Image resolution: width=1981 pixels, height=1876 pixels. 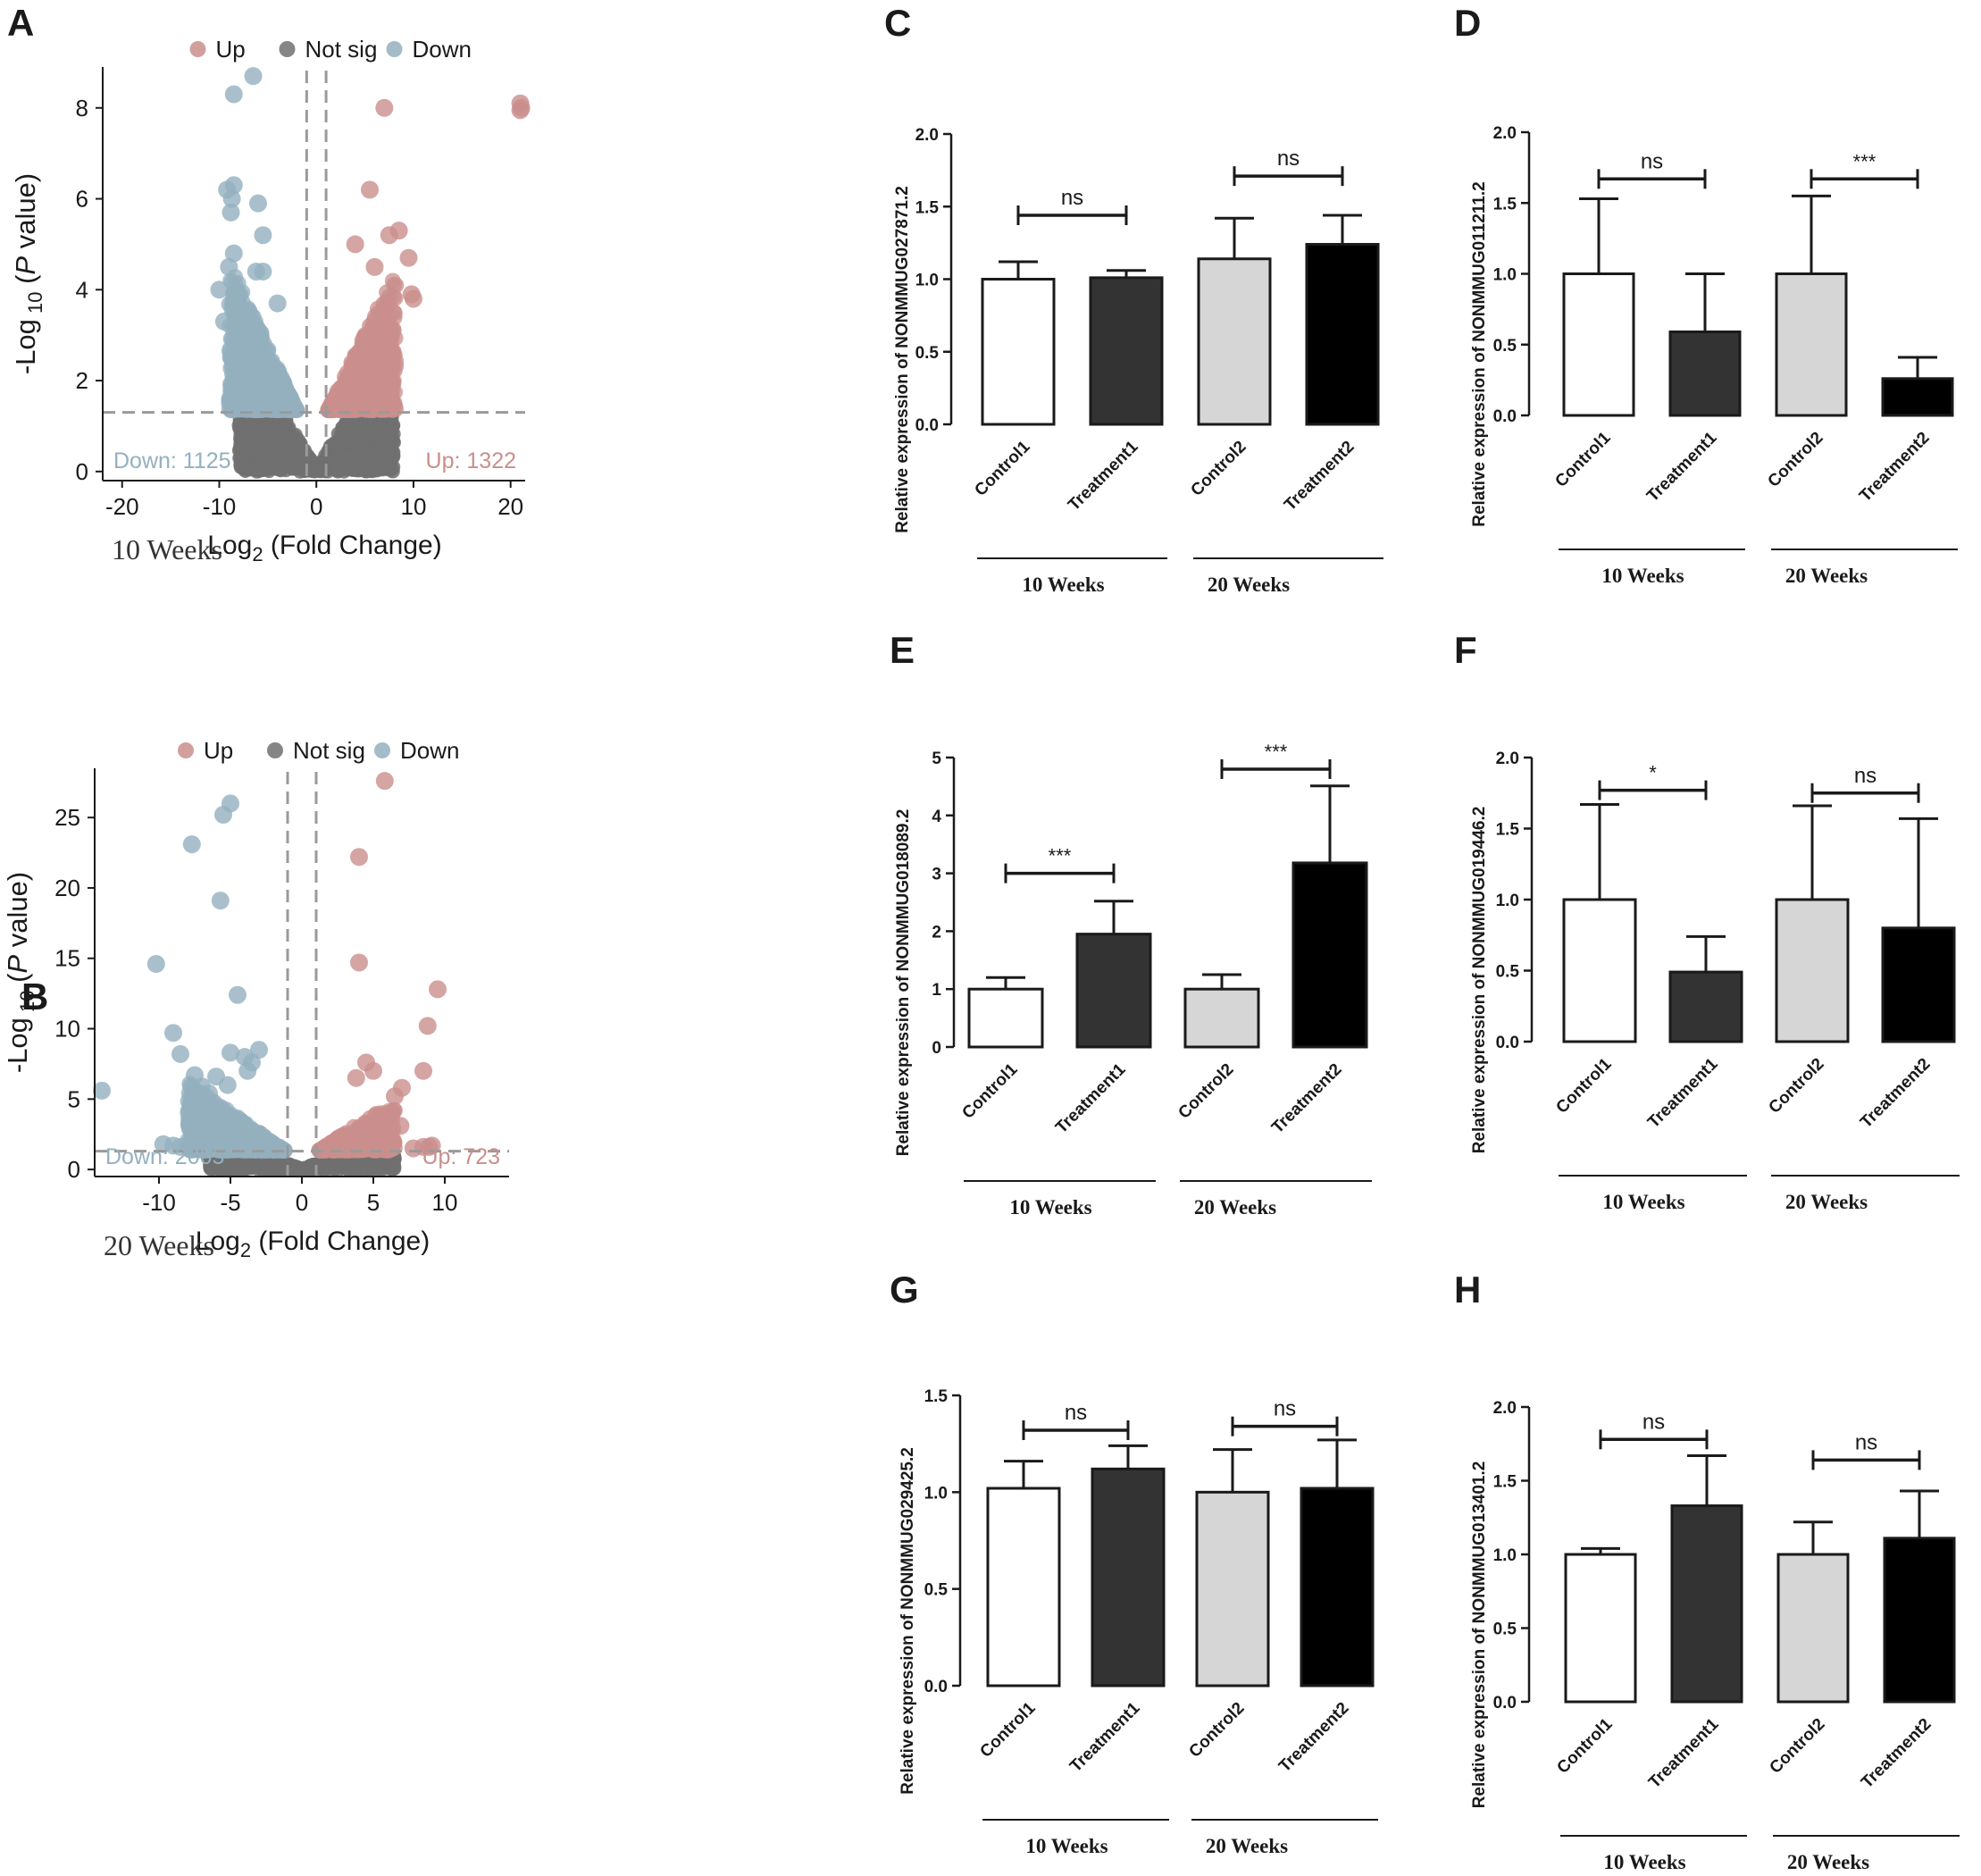 I want to click on x-tick-label: 0, so click(x=302, y=1202).